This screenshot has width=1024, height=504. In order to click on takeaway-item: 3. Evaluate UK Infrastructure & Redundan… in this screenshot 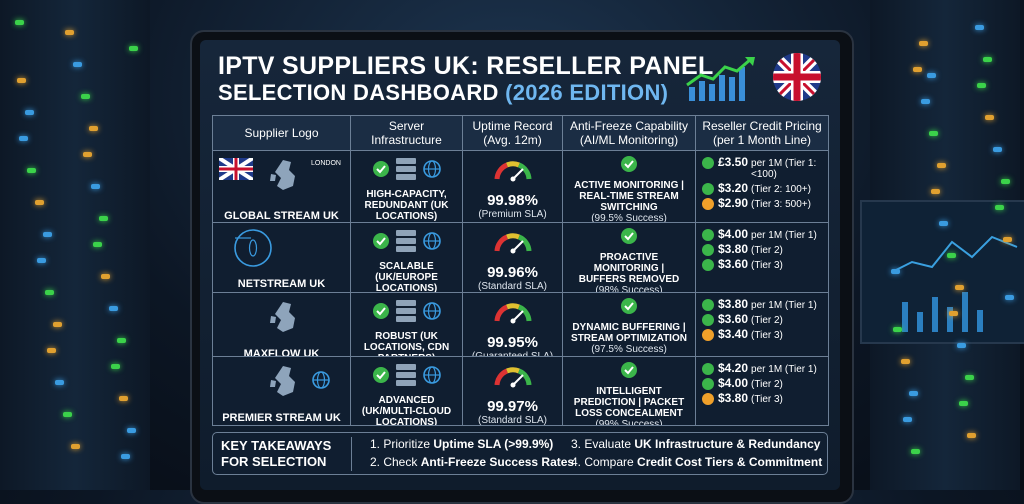, I will do `click(695, 444)`.